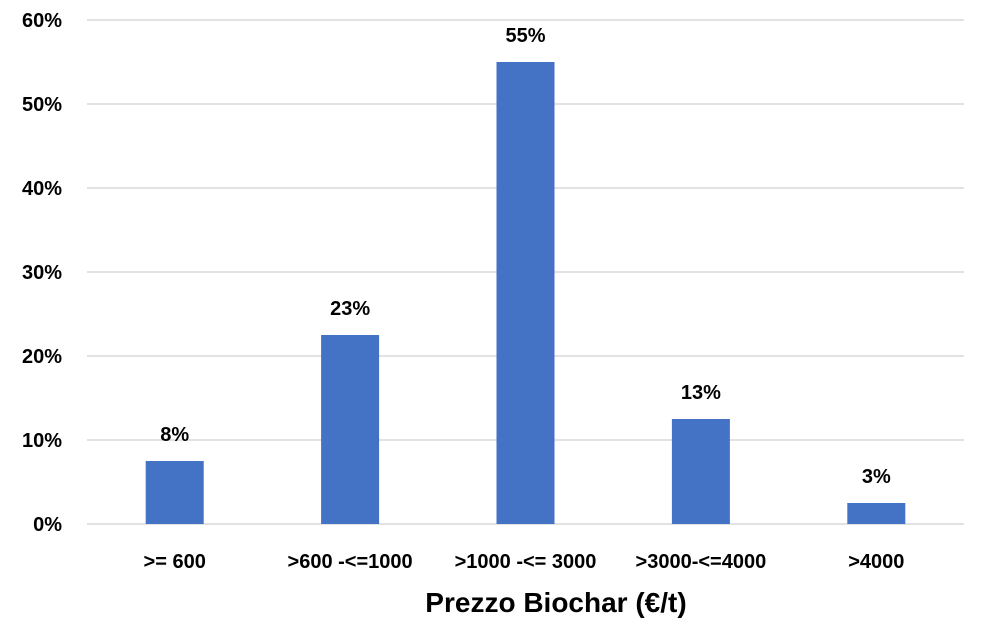 Image resolution: width=996 pixels, height=626 pixels. I want to click on y-tick-label: 40%, so click(42, 189).